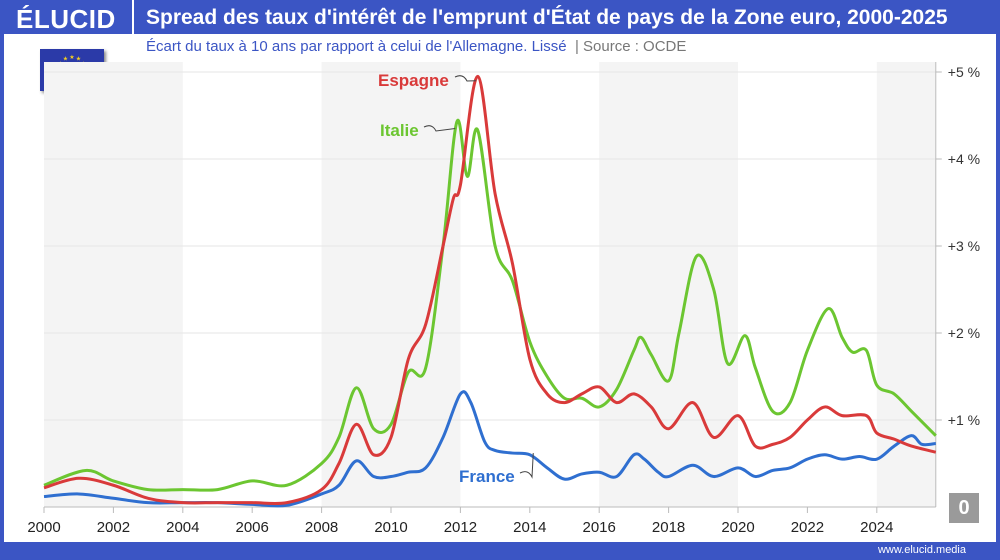  What do you see at coordinates (66, 19) in the screenshot?
I see `logo: ÉLUCID` at bounding box center [66, 19].